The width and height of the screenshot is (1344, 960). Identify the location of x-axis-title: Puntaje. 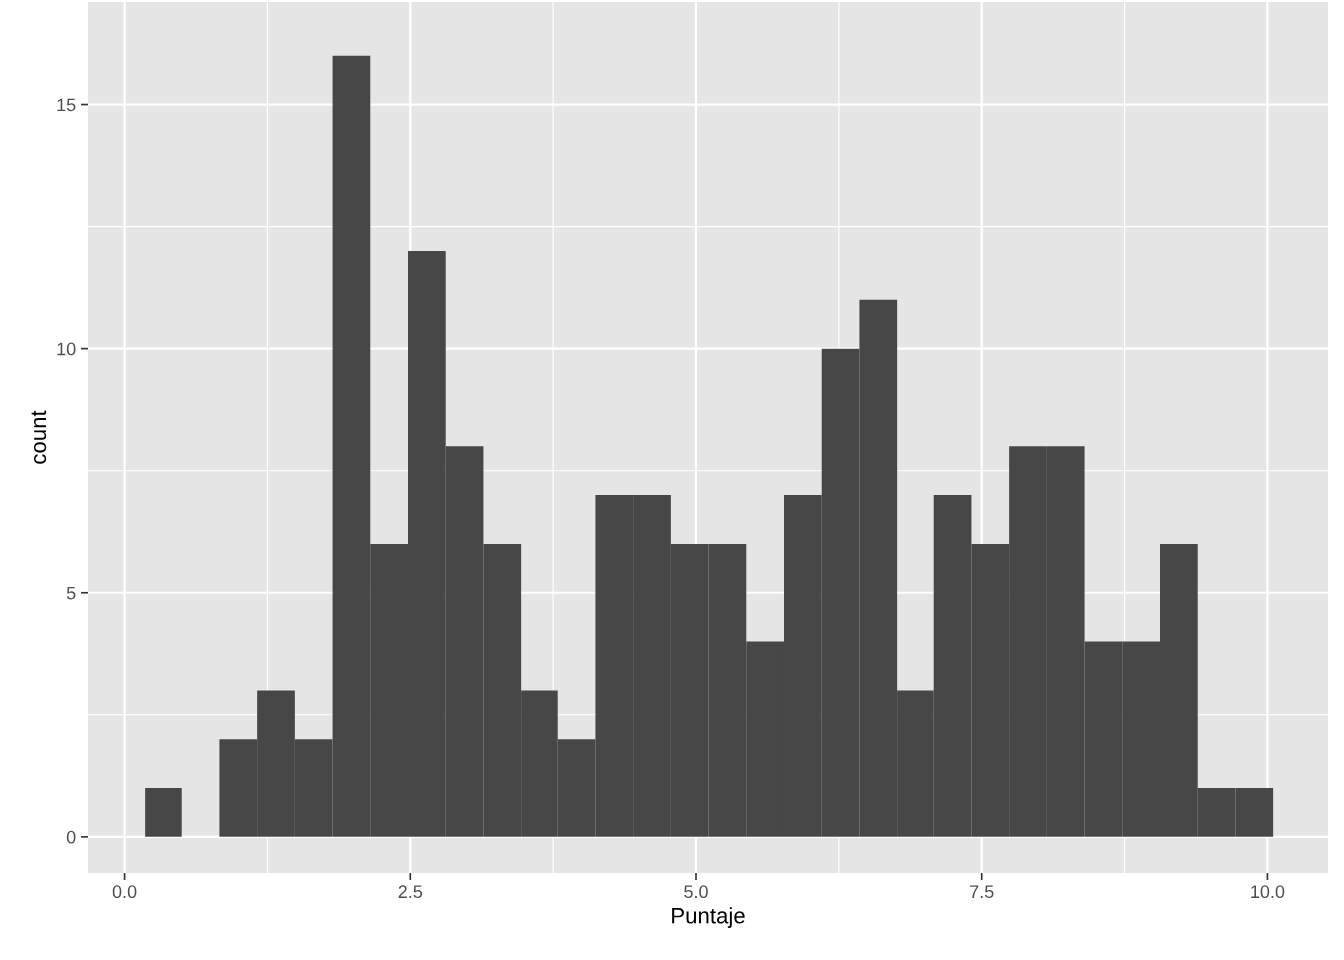
(708, 917).